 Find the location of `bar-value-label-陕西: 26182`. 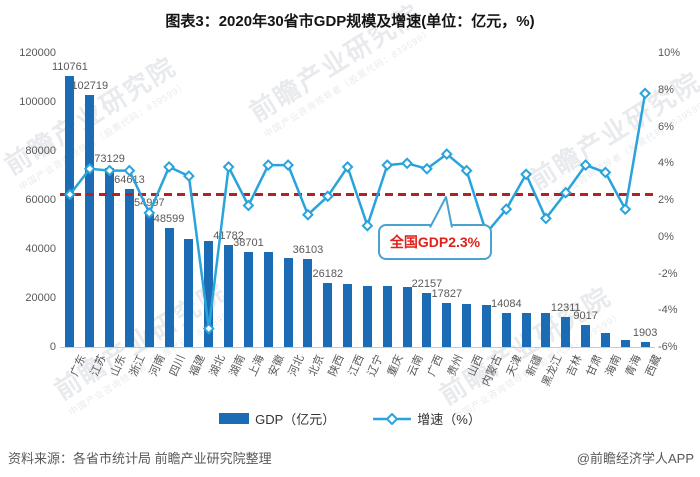

bar-value-label-陕西: 26182 is located at coordinates (328, 273).